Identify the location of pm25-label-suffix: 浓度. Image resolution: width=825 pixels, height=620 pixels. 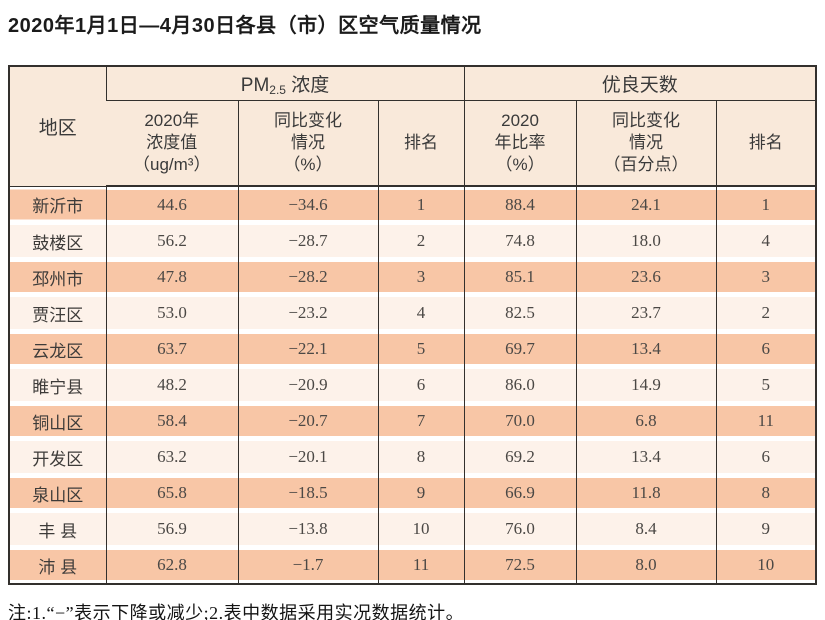
(307, 85).